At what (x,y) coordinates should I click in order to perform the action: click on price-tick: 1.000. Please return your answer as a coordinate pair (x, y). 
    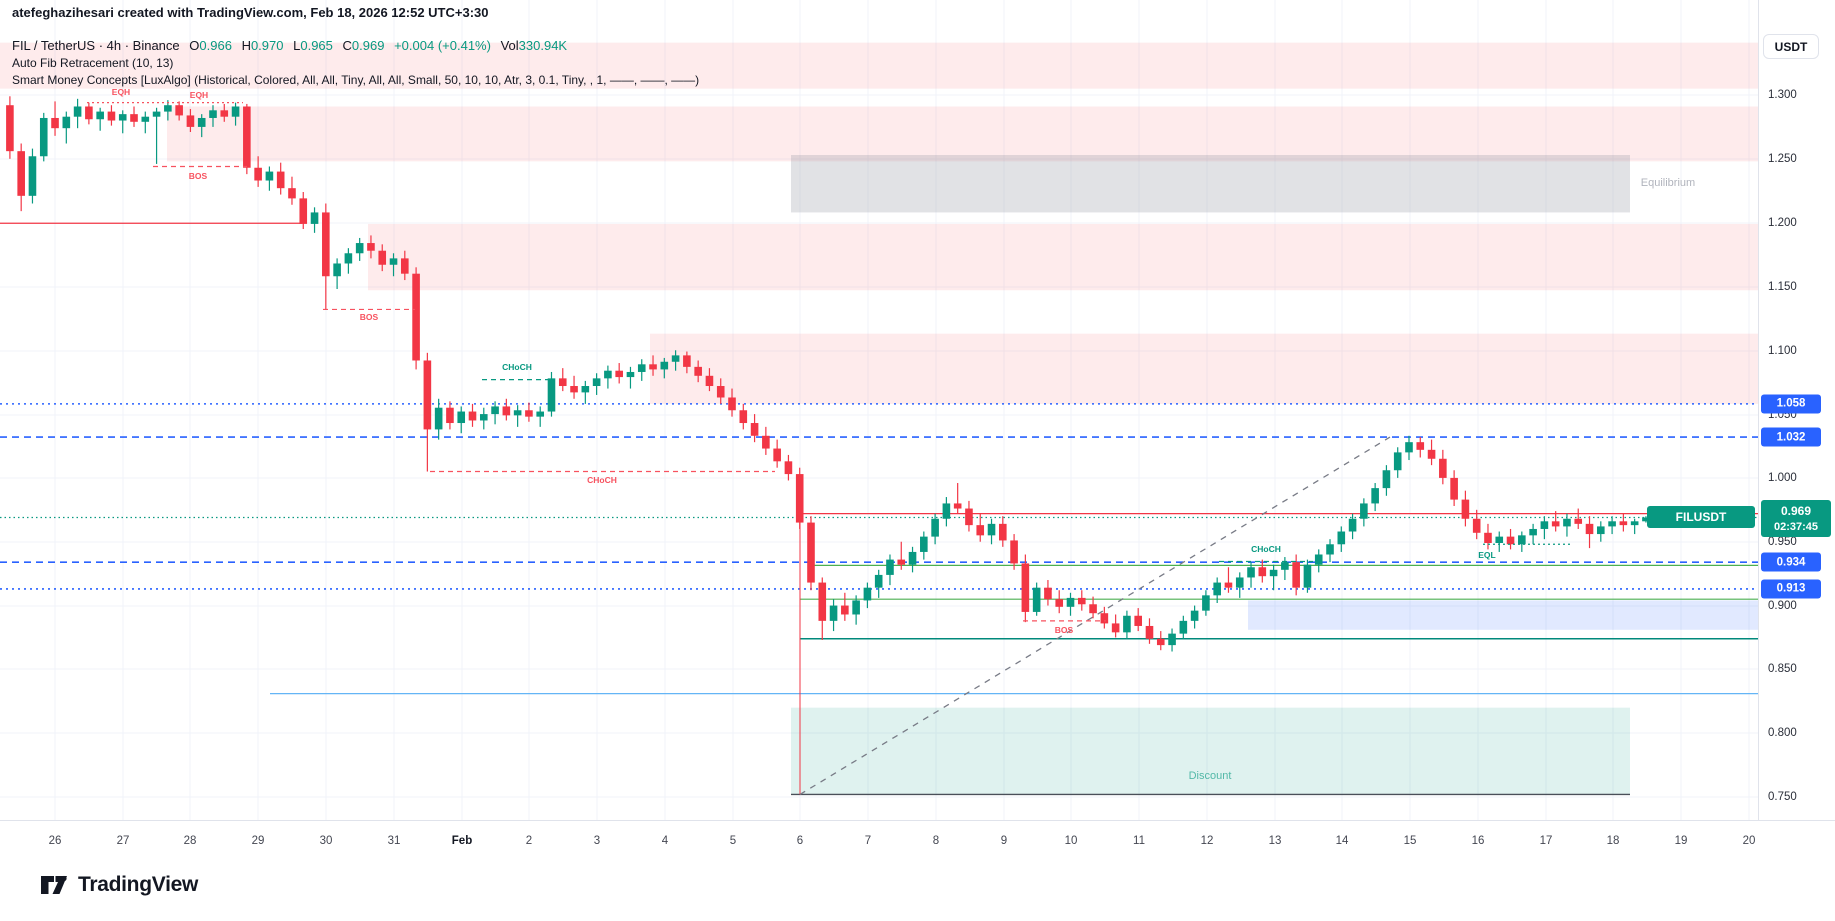
    Looking at the image, I should click on (1782, 478).